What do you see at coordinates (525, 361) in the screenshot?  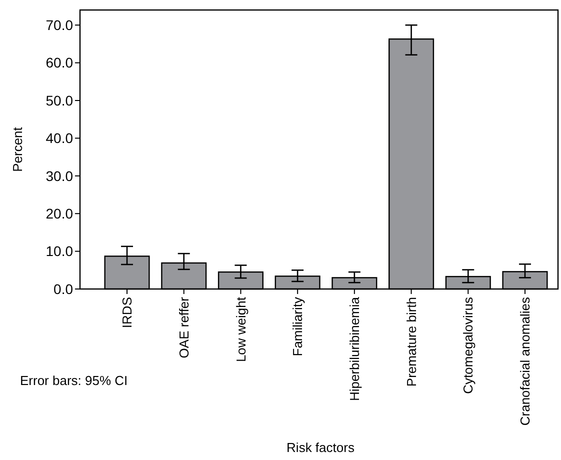 I see `x-tick-label: Cranofacial anomalies` at bounding box center [525, 361].